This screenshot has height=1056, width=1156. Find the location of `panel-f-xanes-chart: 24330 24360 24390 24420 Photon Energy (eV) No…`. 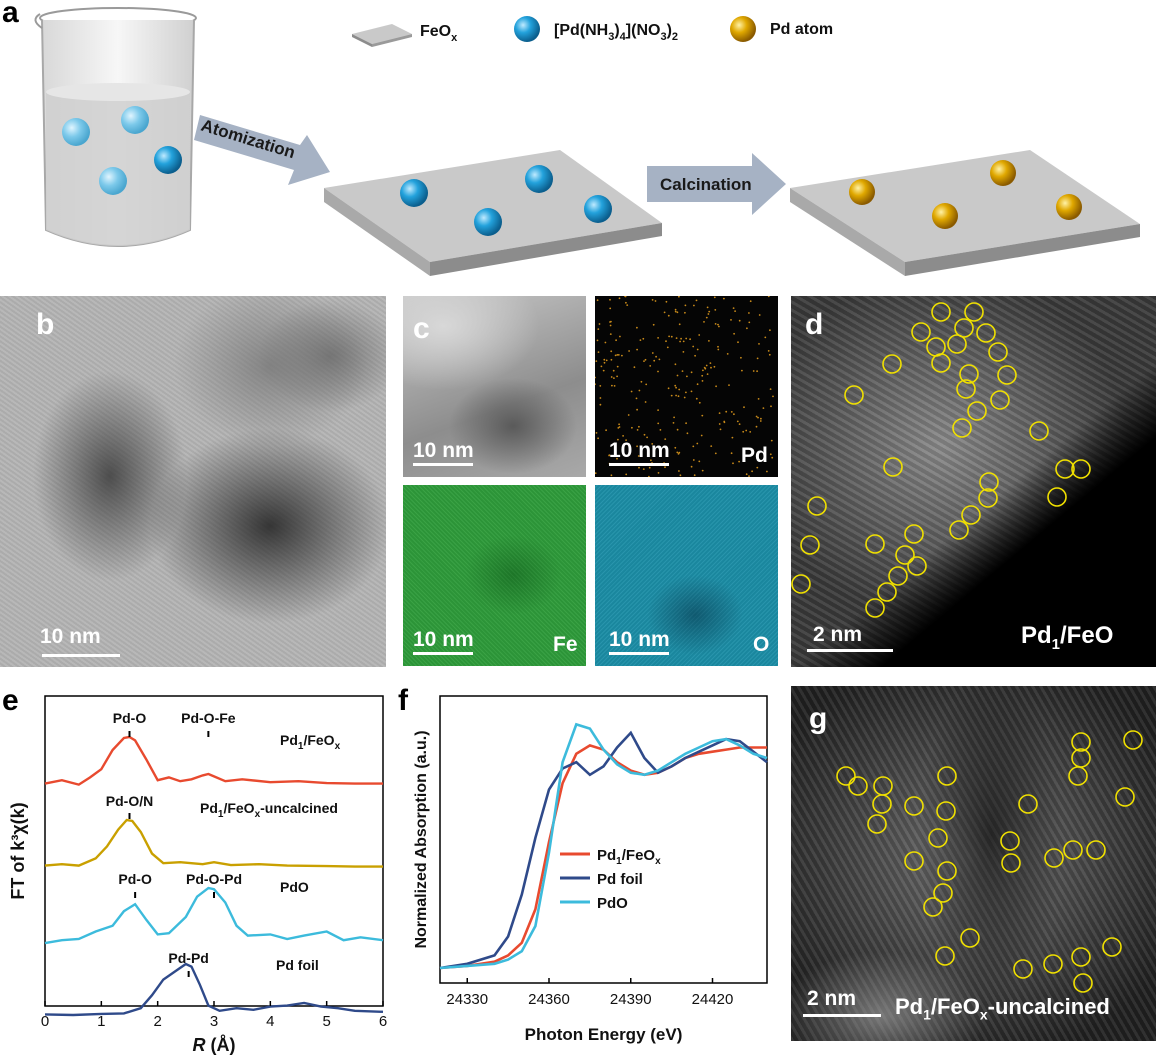

panel-f-xanes-chart: 24330 24360 24390 24420 Photon Energy (eV) No… is located at coordinates (590, 869).